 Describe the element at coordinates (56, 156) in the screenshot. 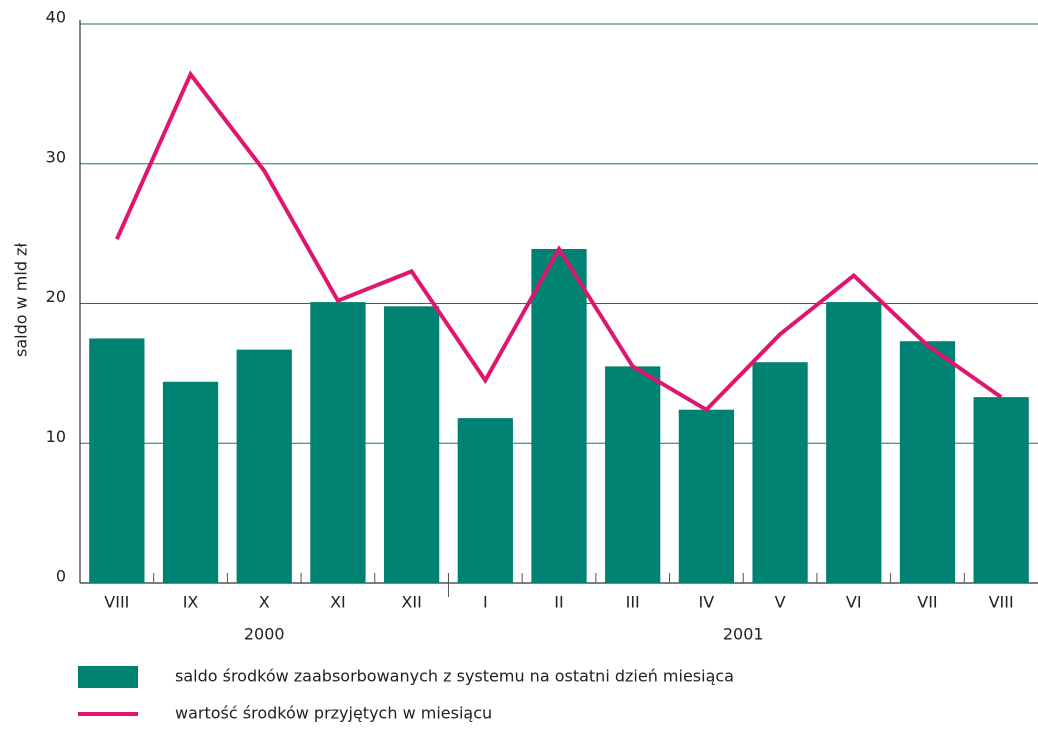

I see `y-tick-label: 30` at that location.